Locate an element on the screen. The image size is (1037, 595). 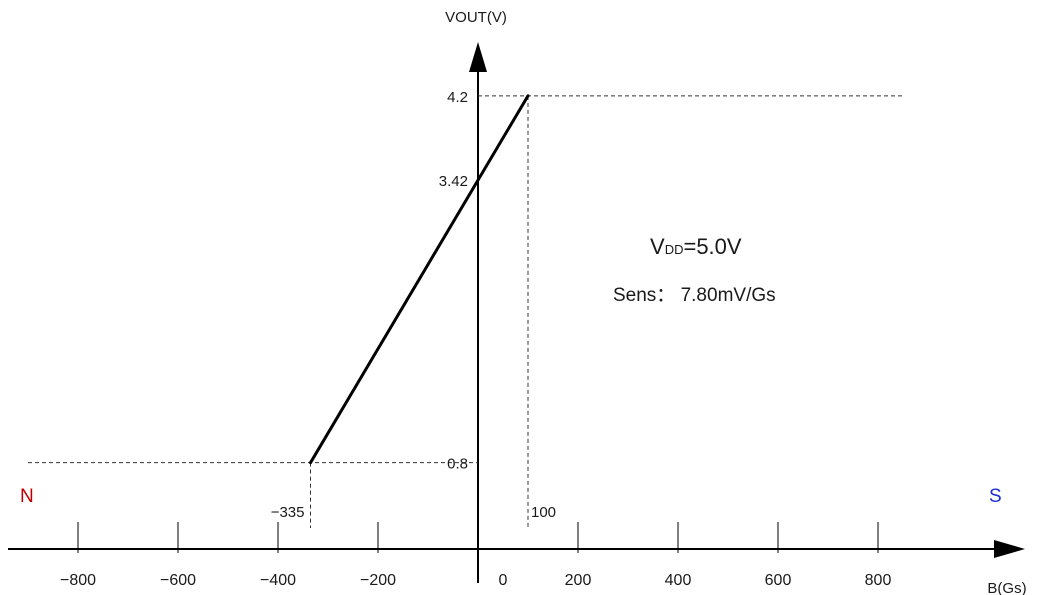
x-marker-label-0: −335 is located at coordinates (288, 512).